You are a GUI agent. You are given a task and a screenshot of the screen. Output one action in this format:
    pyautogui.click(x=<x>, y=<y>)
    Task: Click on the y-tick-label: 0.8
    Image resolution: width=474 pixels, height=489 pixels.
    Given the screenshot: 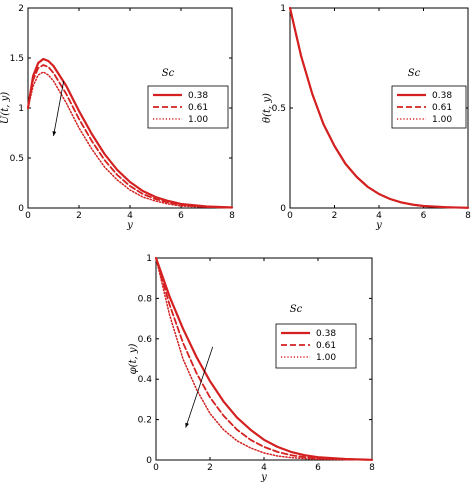 What is the action you would take?
    pyautogui.click(x=145, y=299)
    